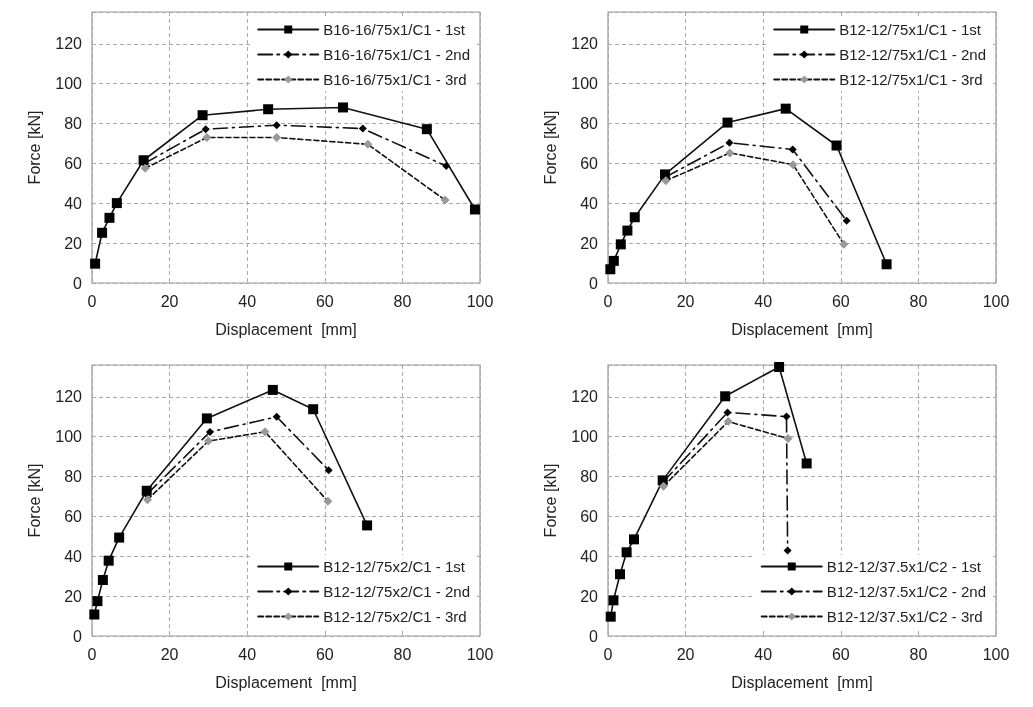 The width and height of the screenshot is (1033, 707). I want to click on legend-label: B12-12/75x1/C1 - 3rd, so click(911, 79).